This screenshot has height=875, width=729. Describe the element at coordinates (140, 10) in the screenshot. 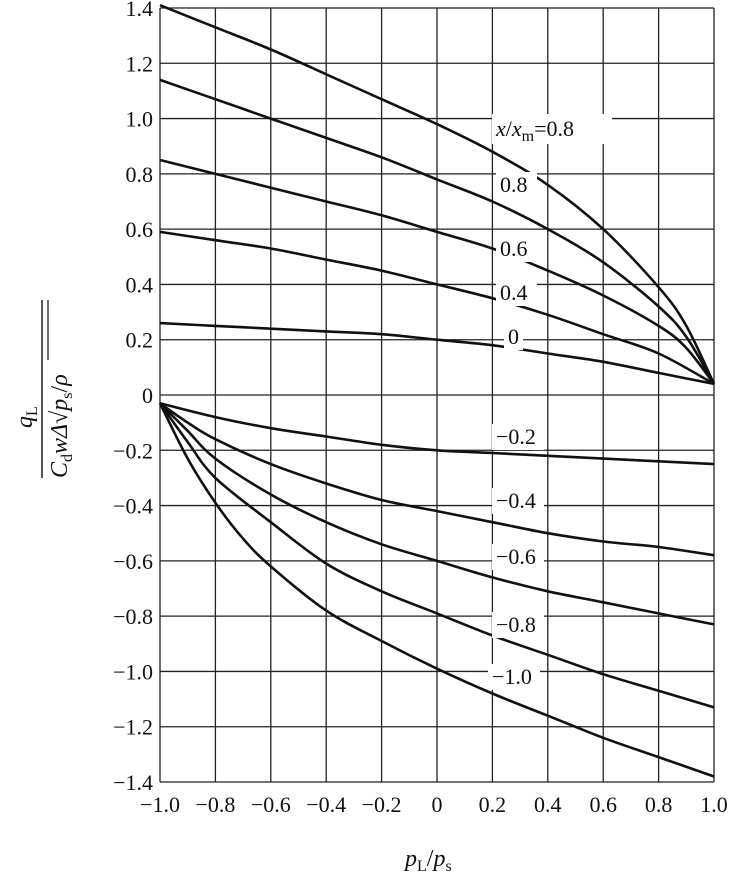

I see `y-tick-label: 1.4` at that location.